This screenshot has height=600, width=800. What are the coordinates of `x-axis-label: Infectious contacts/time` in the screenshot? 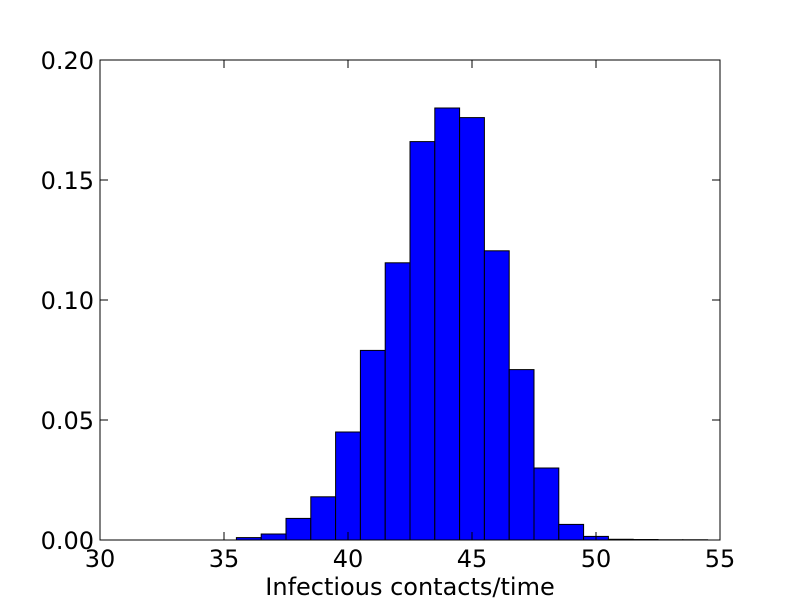 It's located at (409, 586).